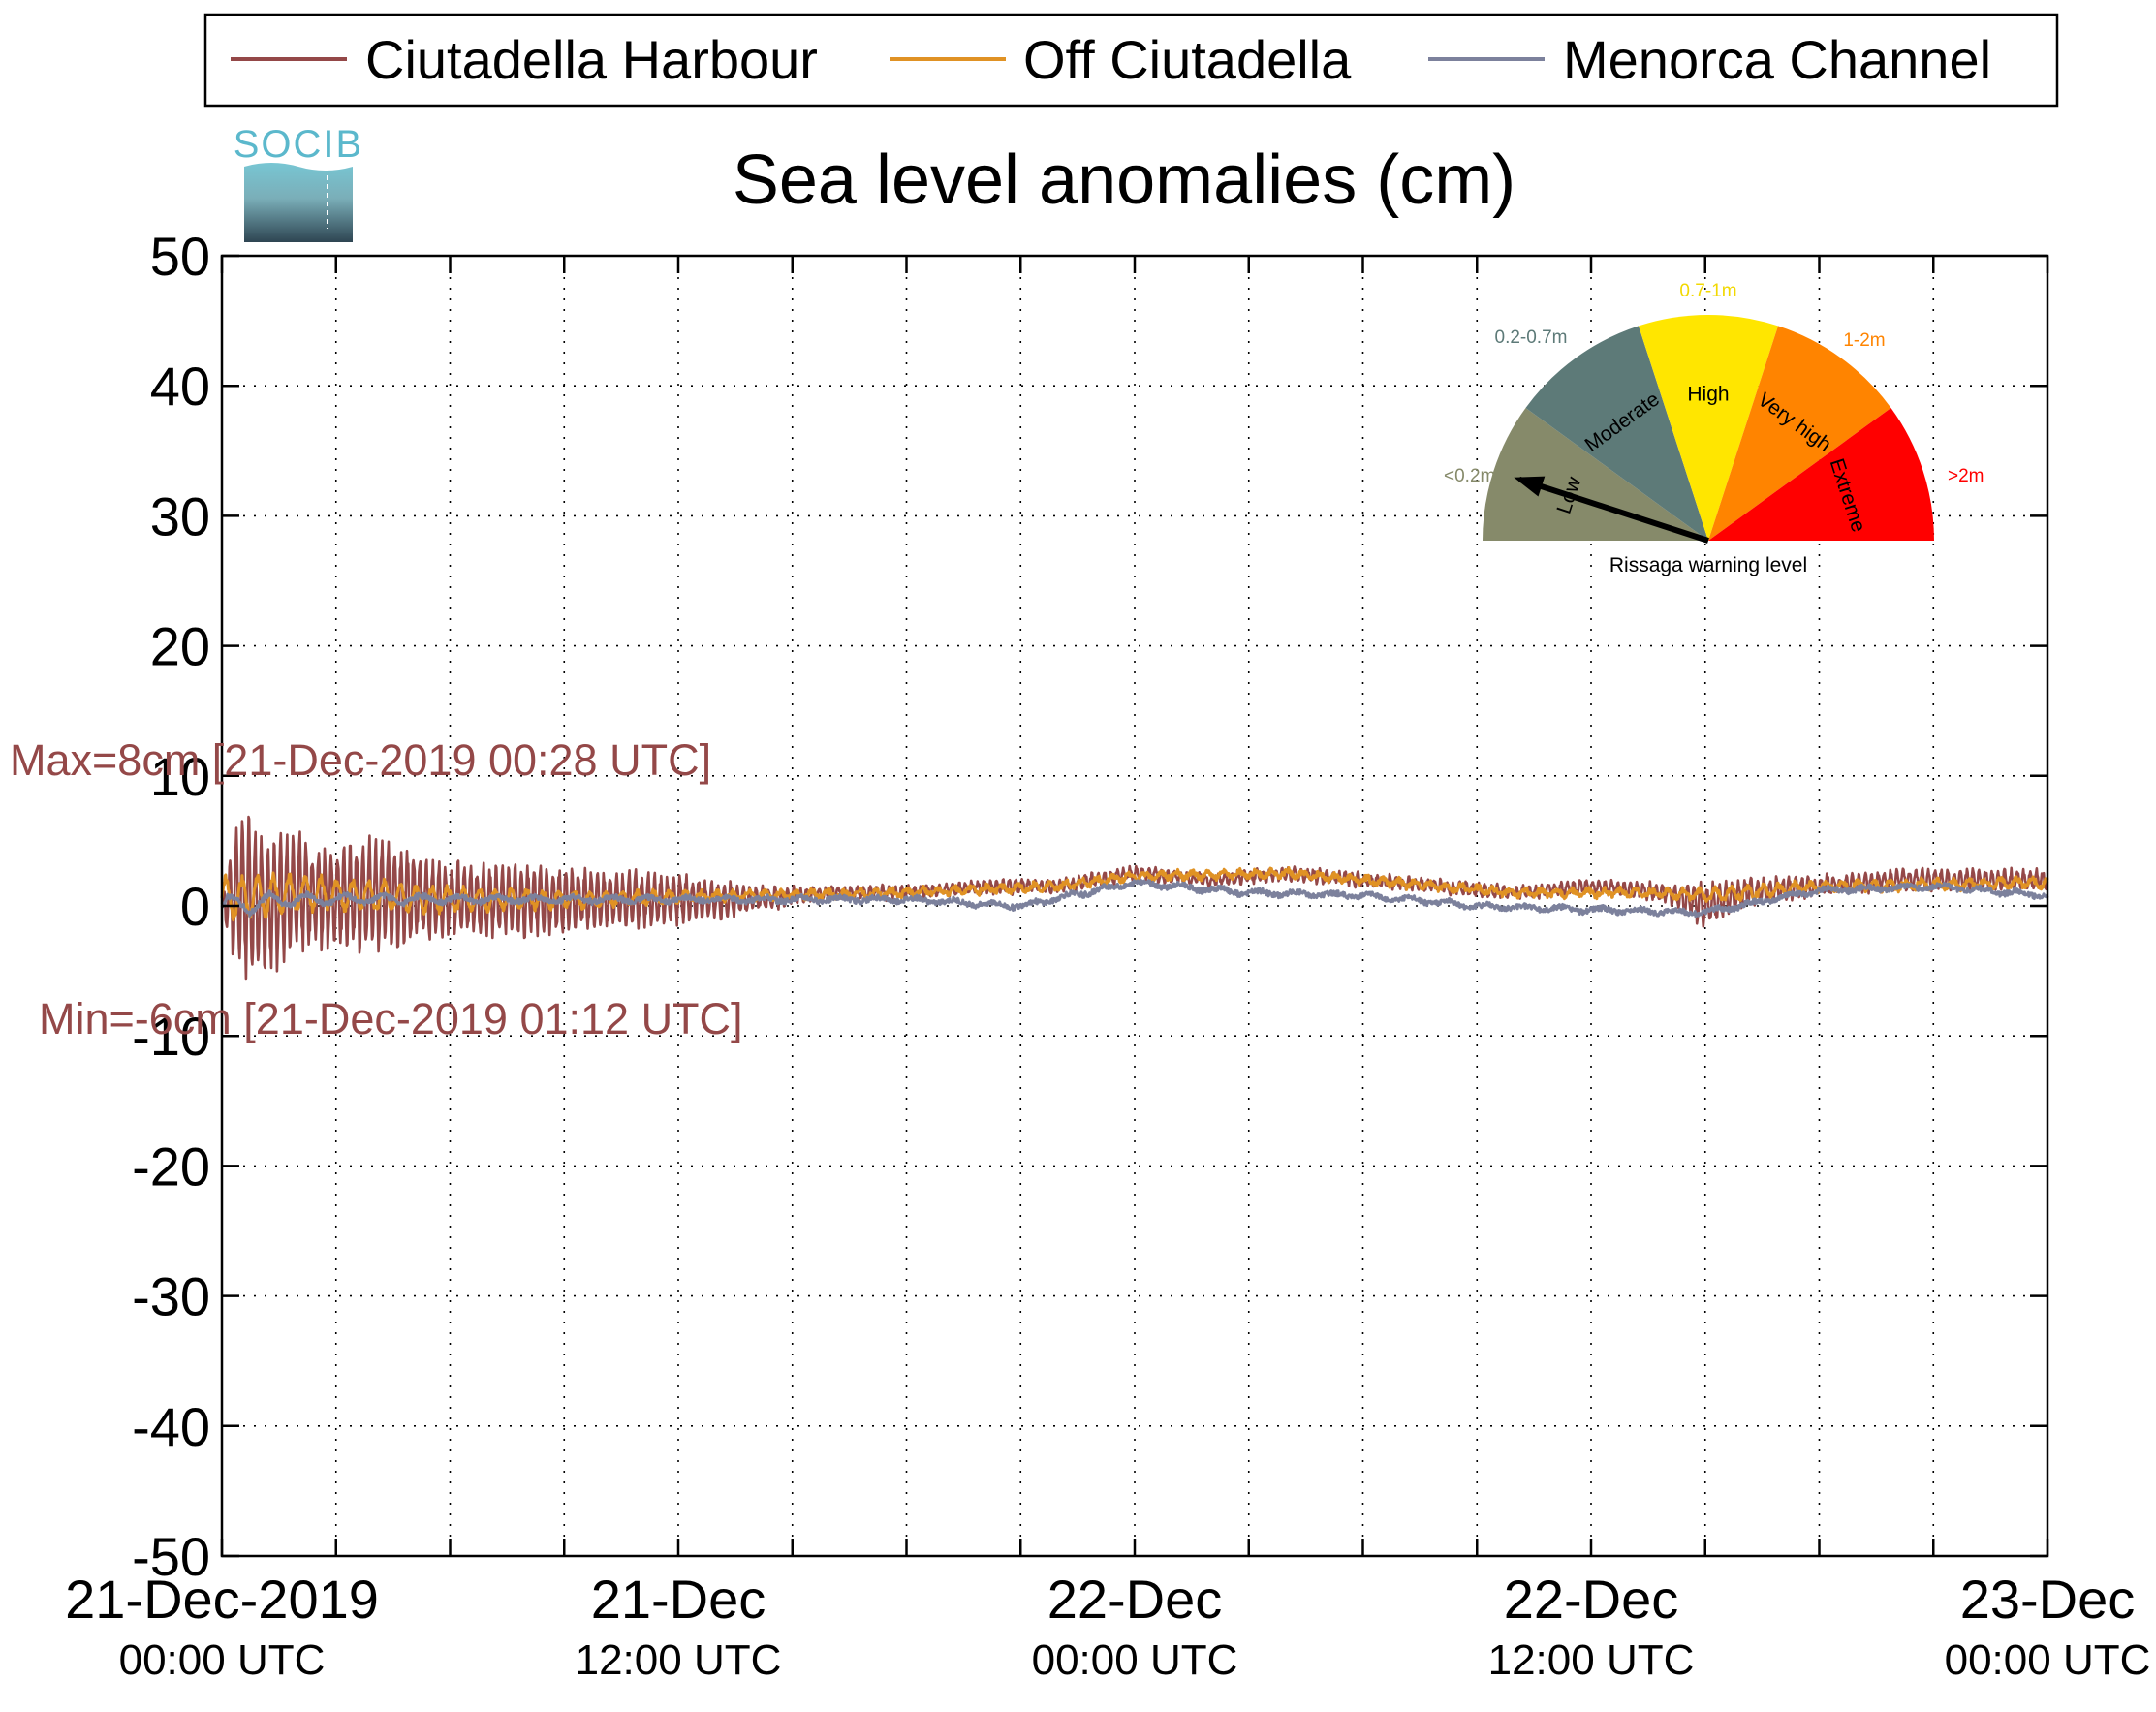 The width and height of the screenshot is (2156, 1712). I want to click on y-tick-label: -10, so click(171, 1036).